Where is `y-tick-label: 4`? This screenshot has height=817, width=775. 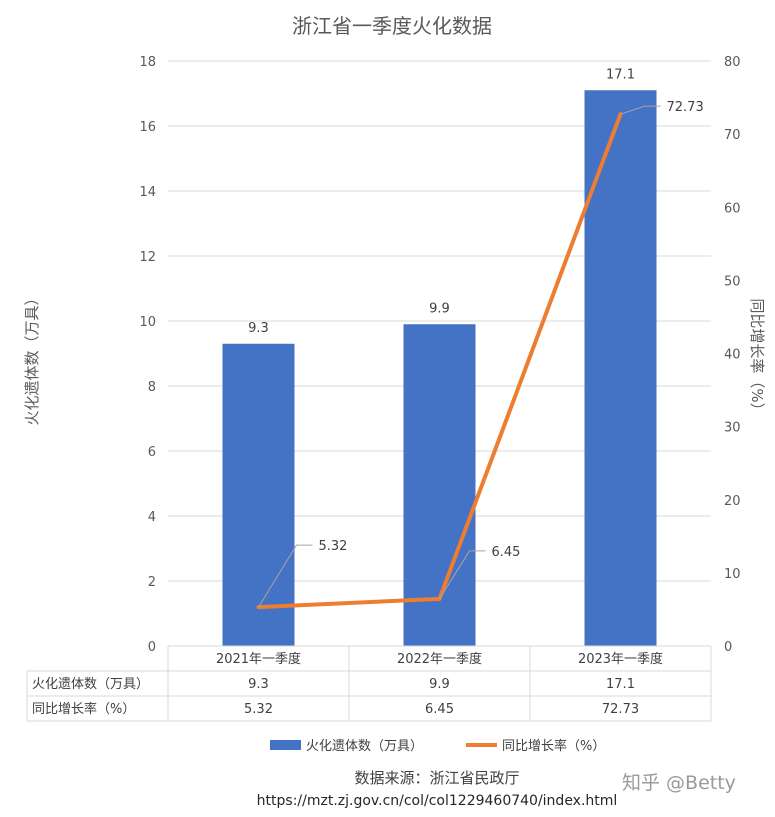 y-tick-label: 4 is located at coordinates (152, 517).